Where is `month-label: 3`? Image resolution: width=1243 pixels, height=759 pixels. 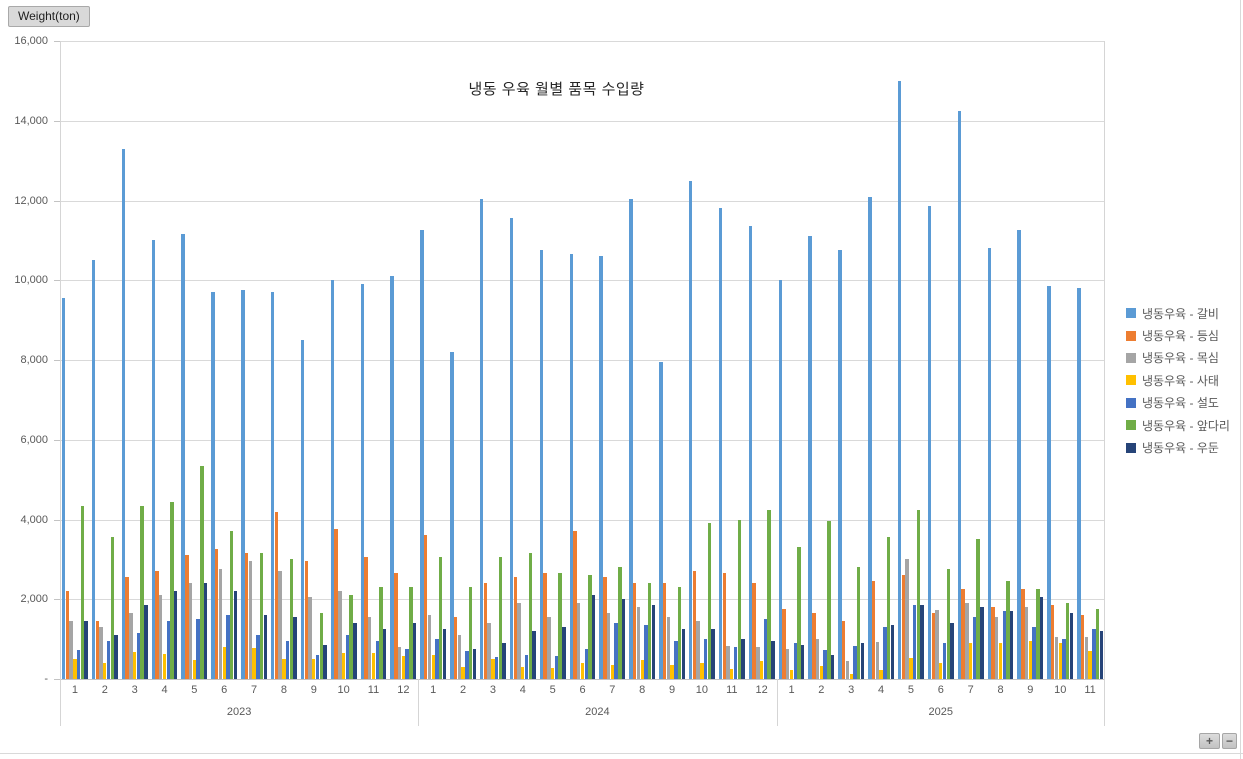 month-label: 3 is located at coordinates (851, 690).